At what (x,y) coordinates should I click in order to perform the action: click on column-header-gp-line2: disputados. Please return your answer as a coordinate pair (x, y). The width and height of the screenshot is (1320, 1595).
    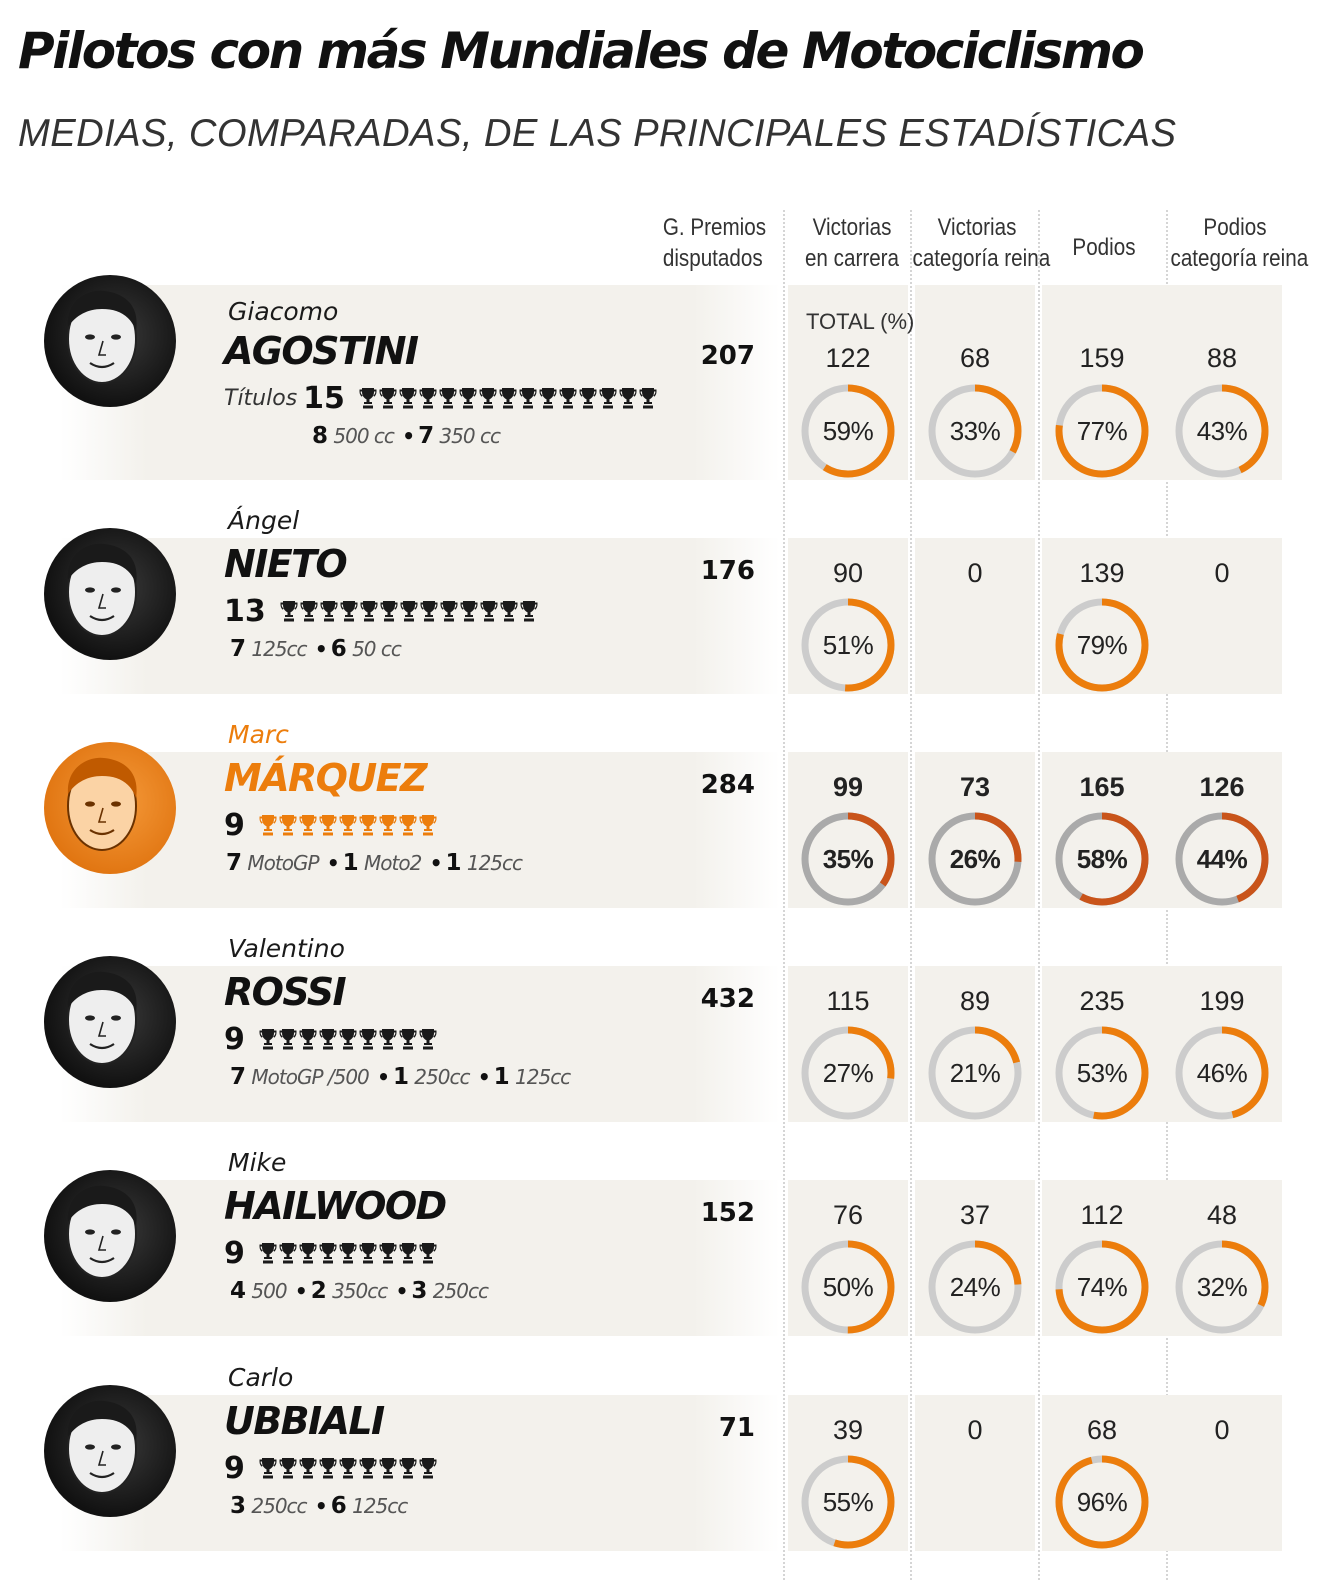
    Looking at the image, I should click on (712, 258).